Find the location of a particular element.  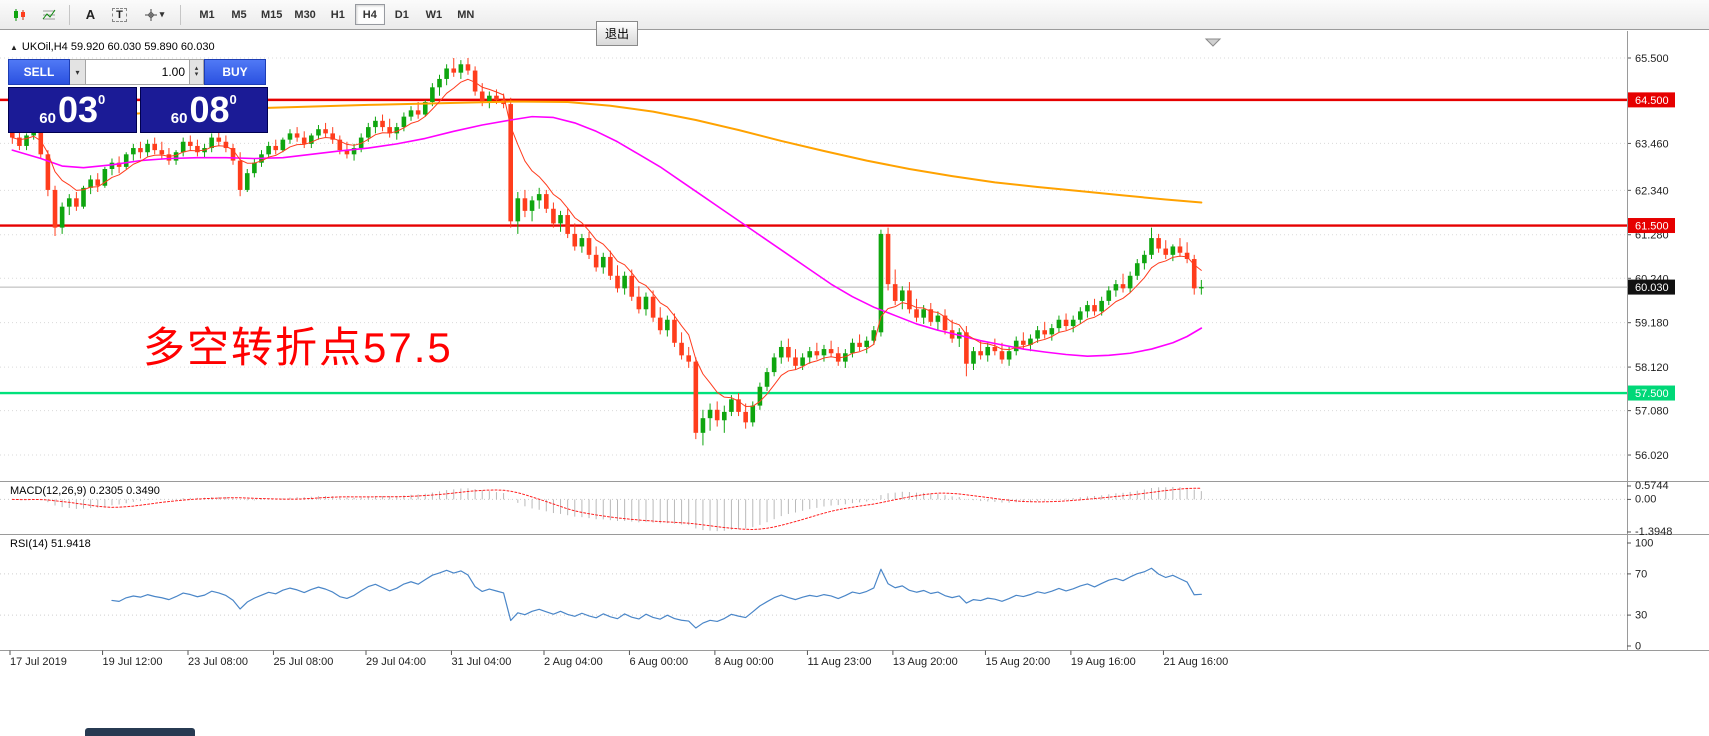

timeframe-button-M30: M30 is located at coordinates (305, 14).